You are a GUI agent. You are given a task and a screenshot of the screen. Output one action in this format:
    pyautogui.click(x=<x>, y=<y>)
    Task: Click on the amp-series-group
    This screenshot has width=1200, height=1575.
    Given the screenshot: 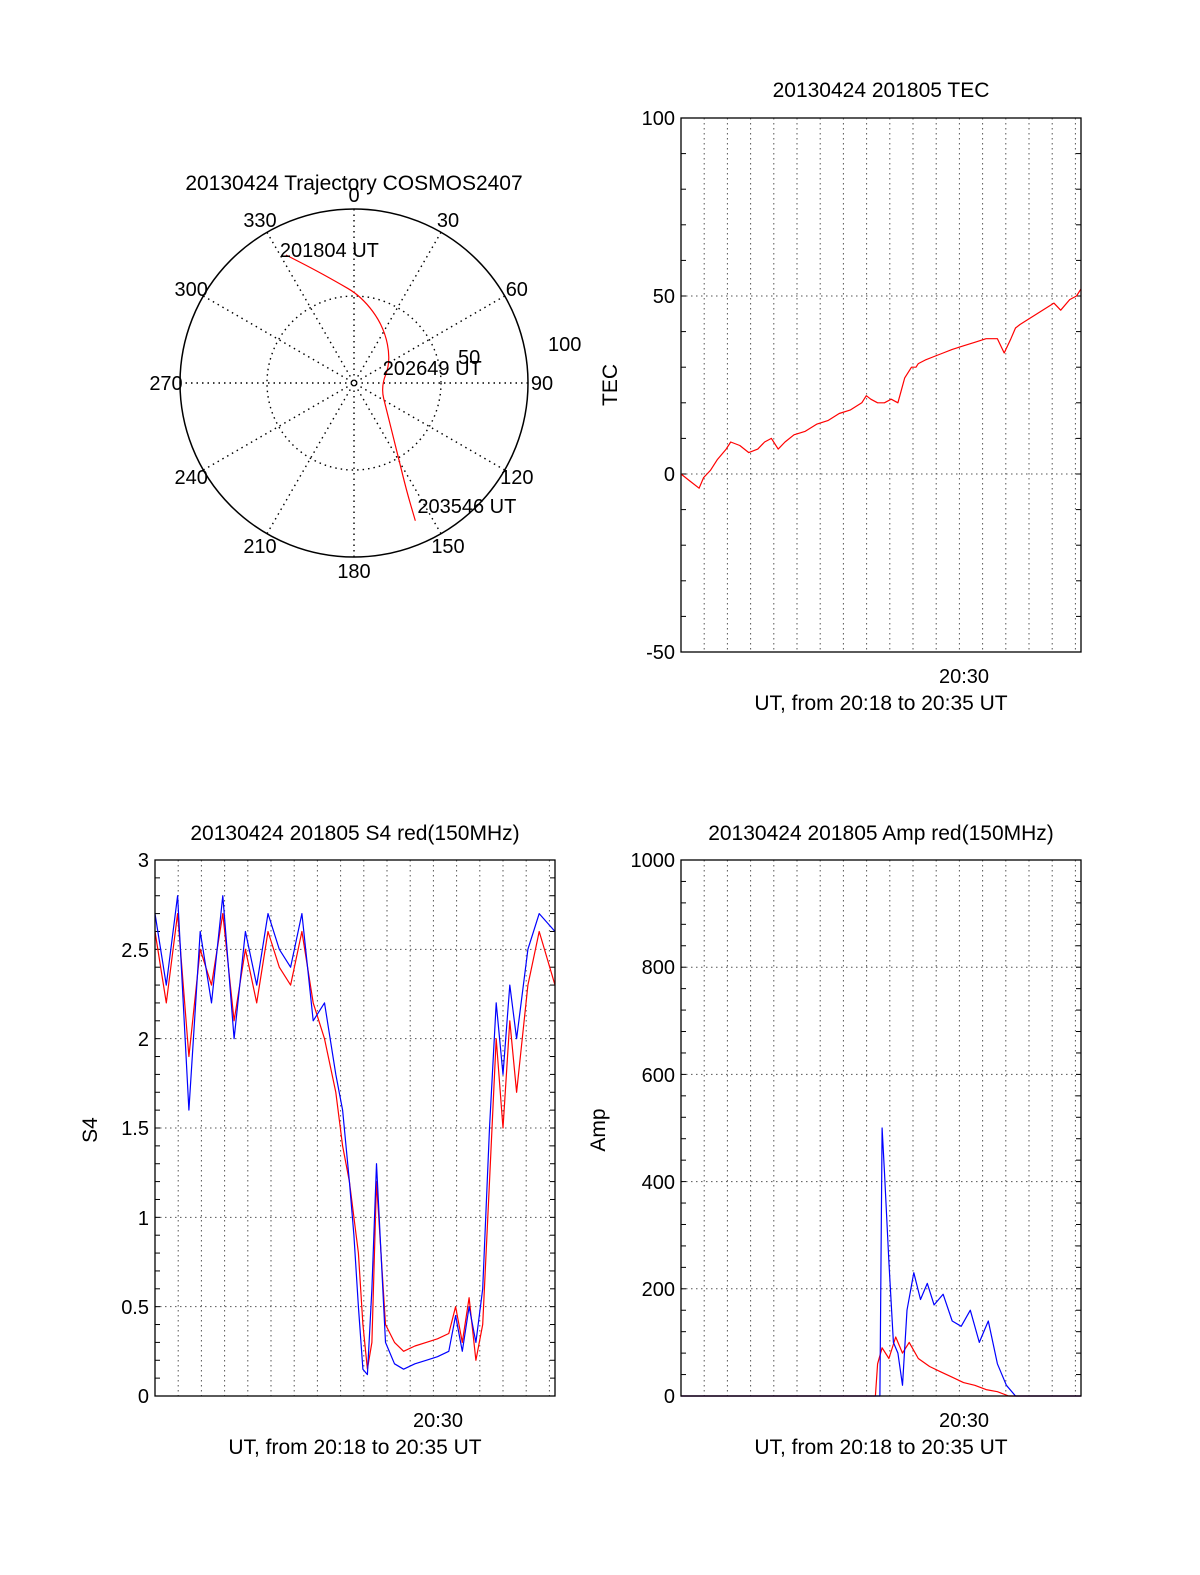 What is the action you would take?
    pyautogui.click(x=881, y=1262)
    